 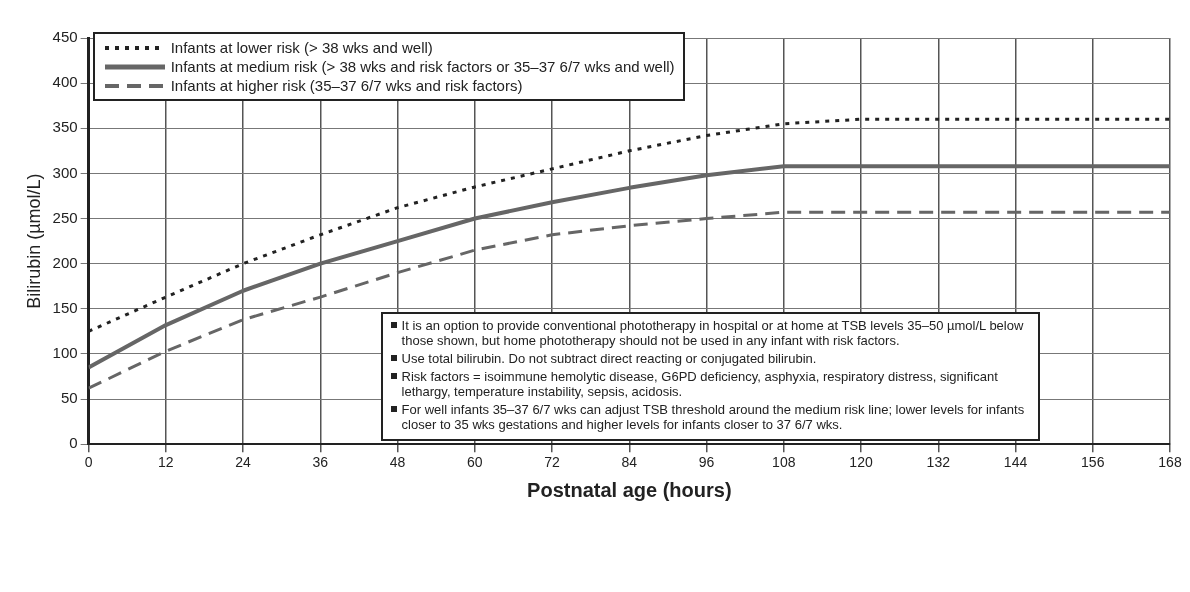 What do you see at coordinates (397, 462) in the screenshot?
I see `x-tick-label: 48` at bounding box center [397, 462].